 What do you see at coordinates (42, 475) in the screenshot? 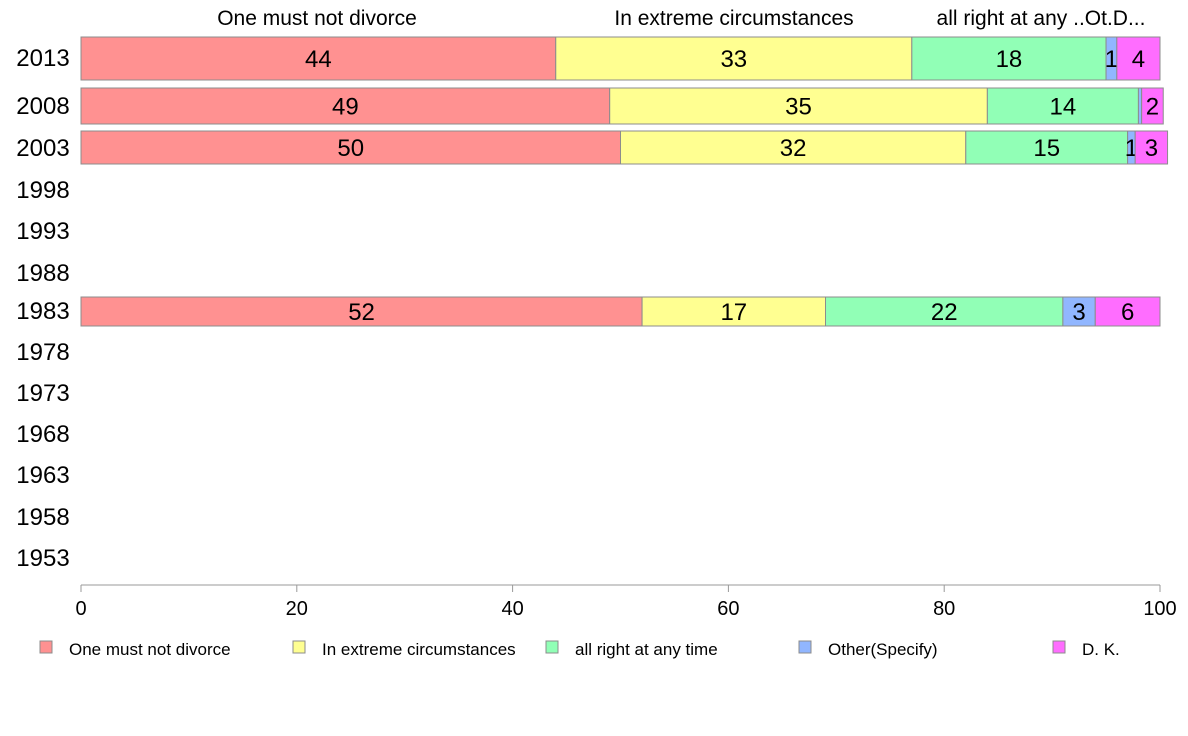
I see `year-label: 1963` at bounding box center [42, 475].